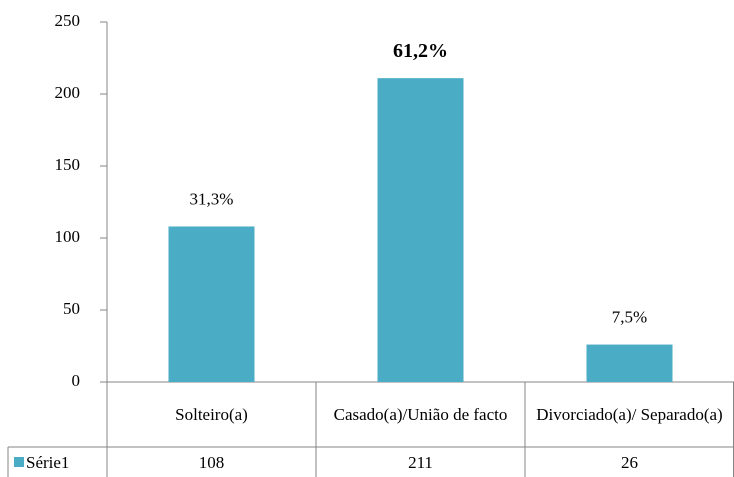 The image size is (734, 477). Describe the element at coordinates (19, 462) in the screenshot. I see `legend-swatch` at that location.